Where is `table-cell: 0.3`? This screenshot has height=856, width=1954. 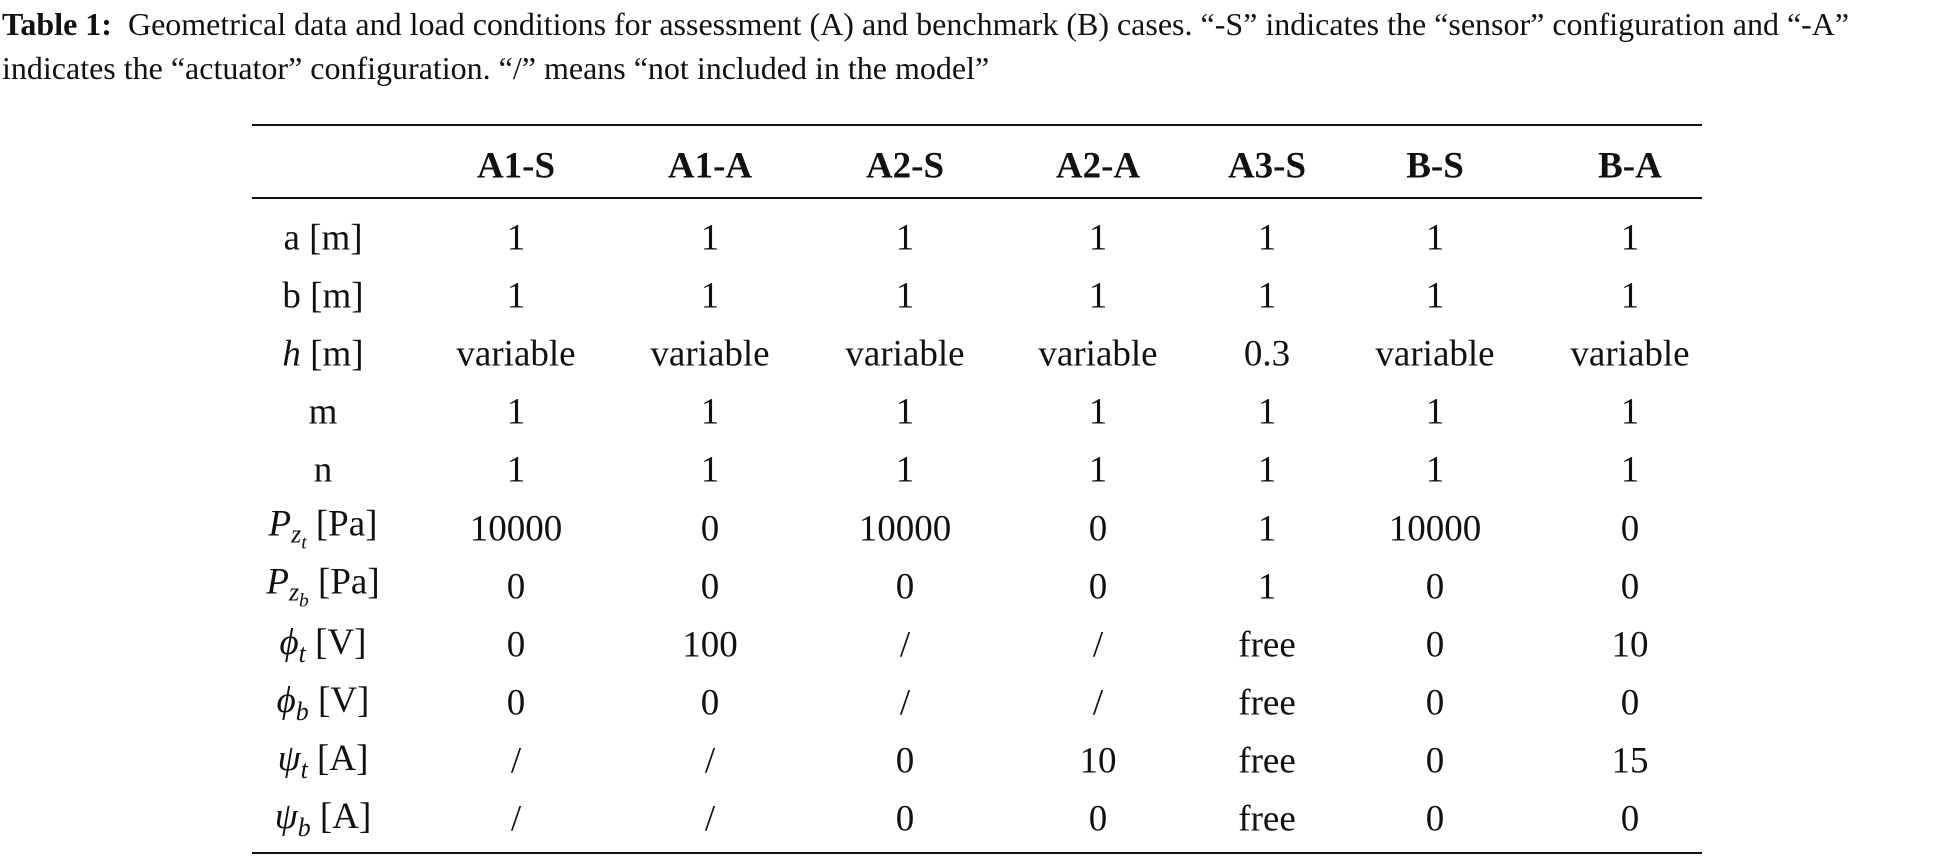
table-cell: 0.3 is located at coordinates (1267, 354).